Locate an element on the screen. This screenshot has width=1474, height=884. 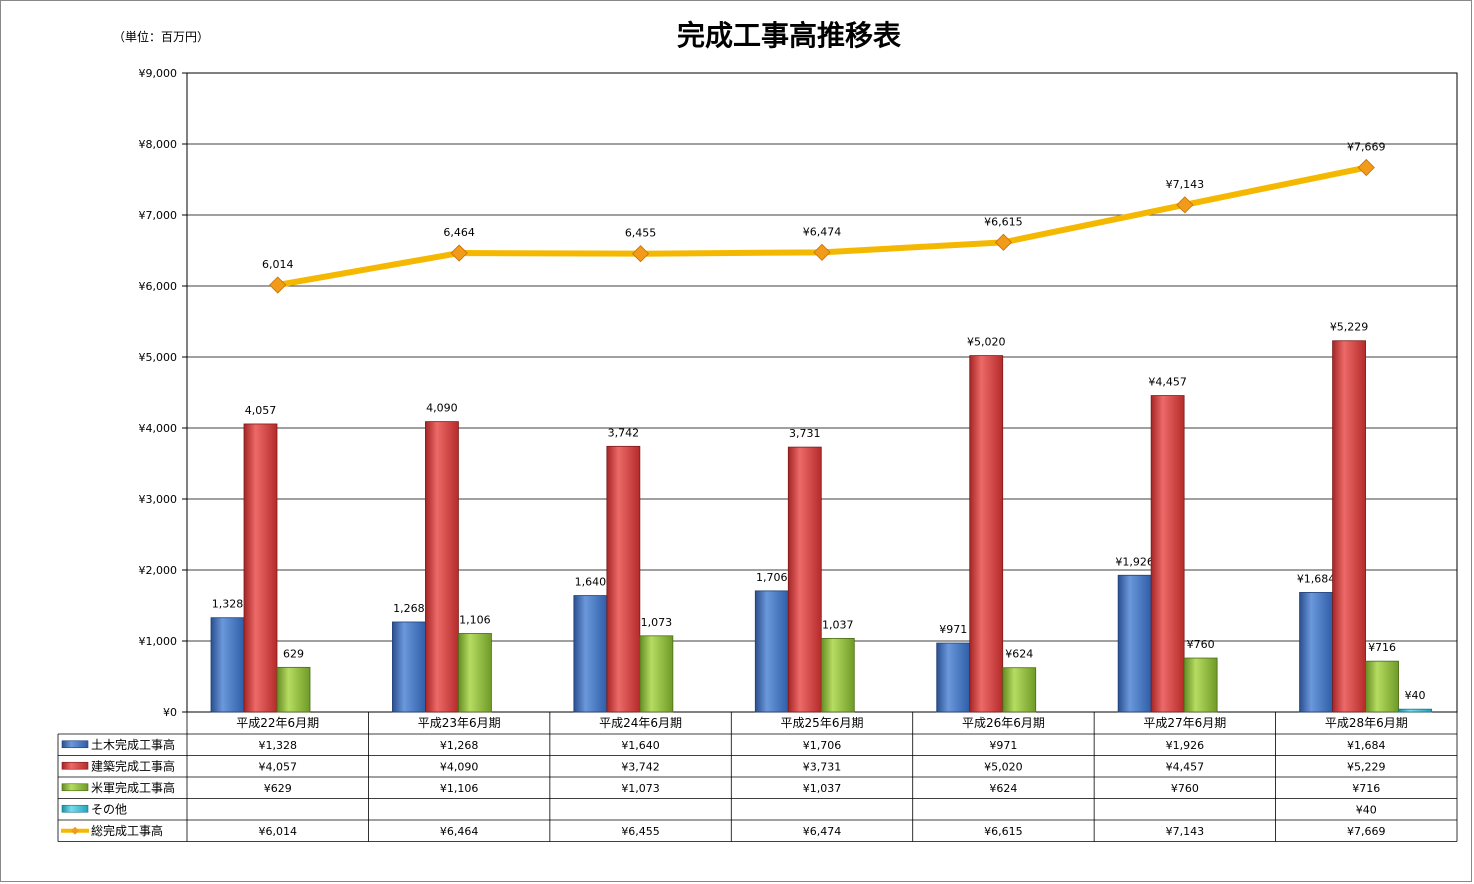
y-tick-label: ¥4,000 is located at coordinates (158, 428).